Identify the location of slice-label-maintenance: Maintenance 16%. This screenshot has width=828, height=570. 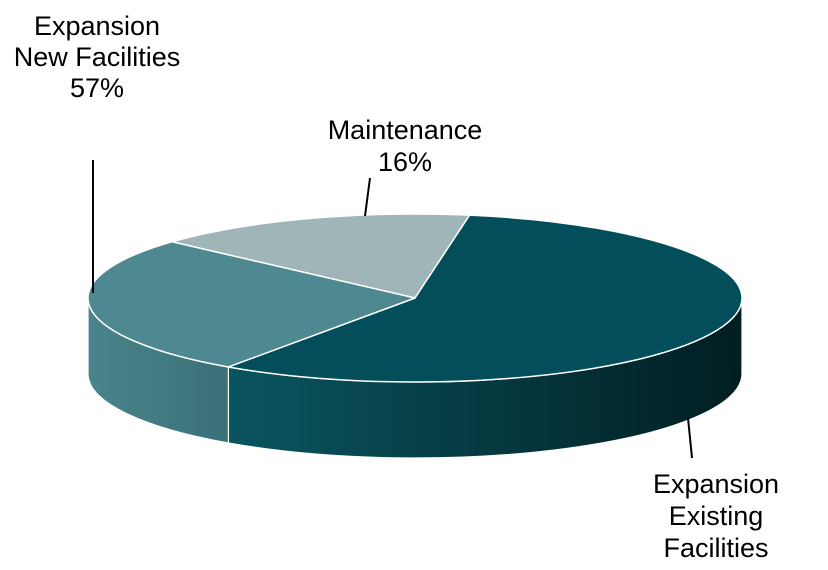
(405, 146).